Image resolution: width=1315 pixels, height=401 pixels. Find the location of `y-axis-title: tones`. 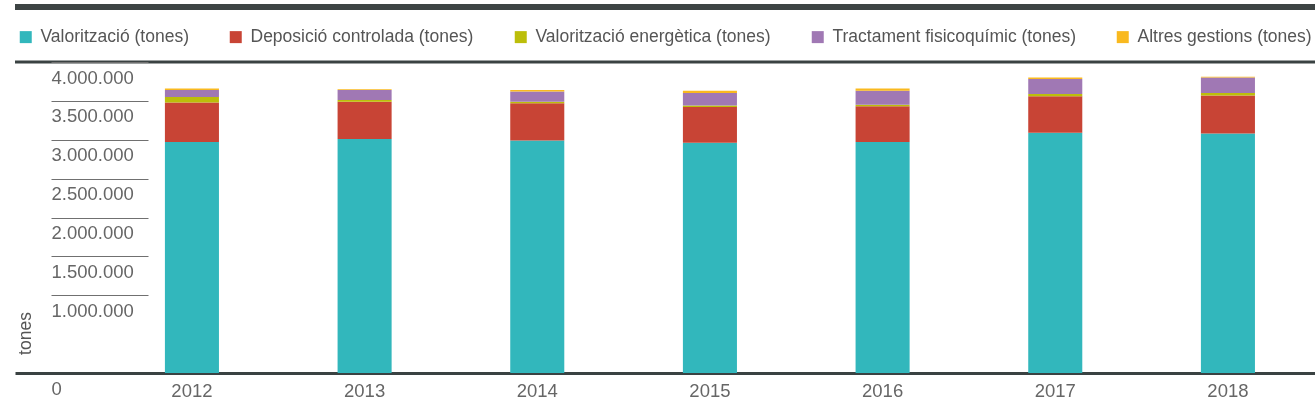

y-axis-title: tones is located at coordinates (24, 333).